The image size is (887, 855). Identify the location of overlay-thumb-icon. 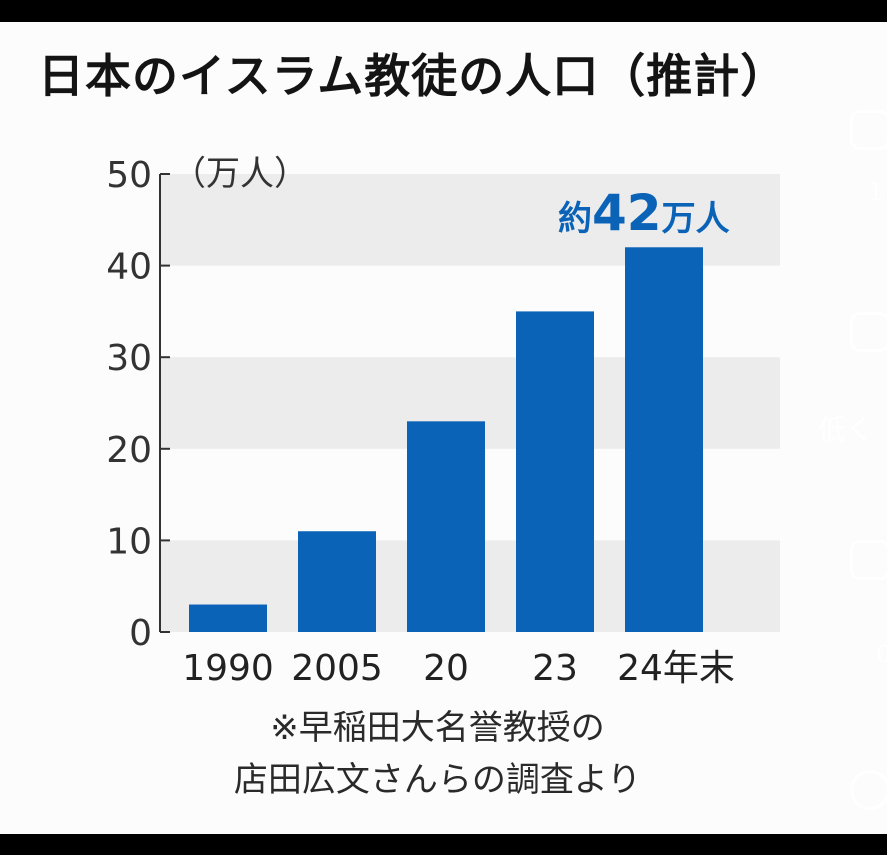
(868, 332).